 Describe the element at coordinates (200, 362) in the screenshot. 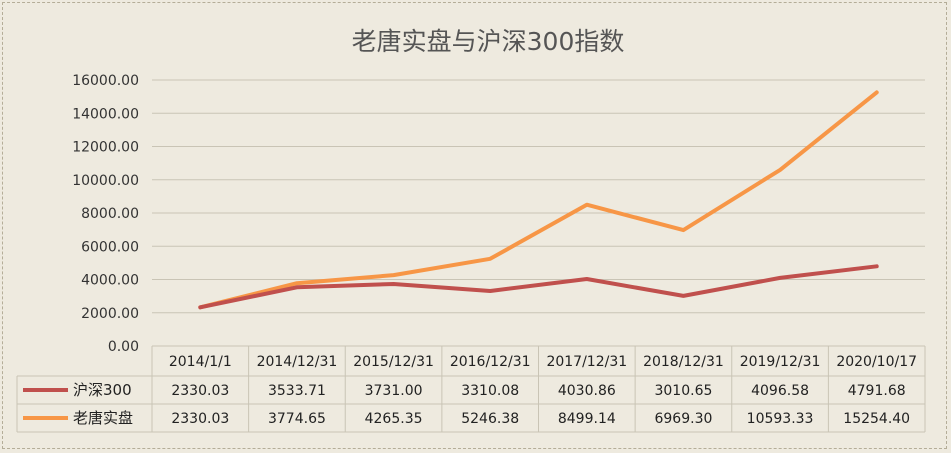

I see `category-label: 2014/1/1` at that location.